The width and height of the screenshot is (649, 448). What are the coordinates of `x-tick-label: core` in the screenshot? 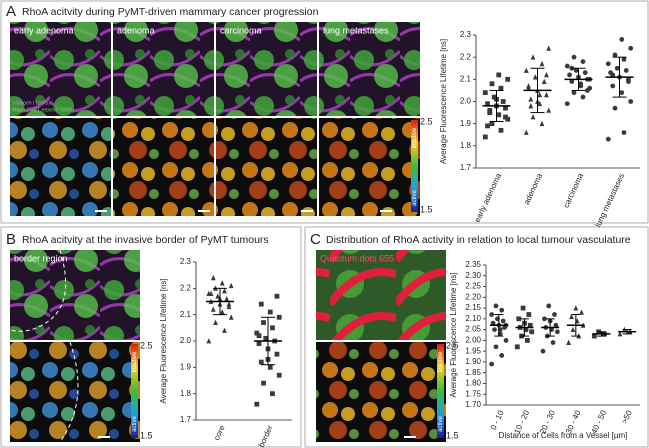 It's located at (219, 432).